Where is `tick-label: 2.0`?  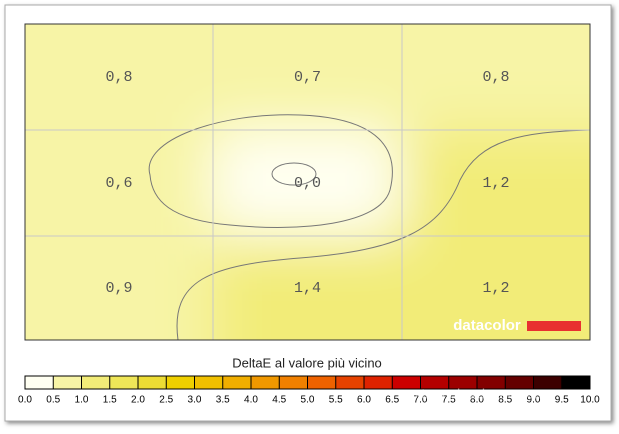 tick-label: 2.0 is located at coordinates (138, 400).